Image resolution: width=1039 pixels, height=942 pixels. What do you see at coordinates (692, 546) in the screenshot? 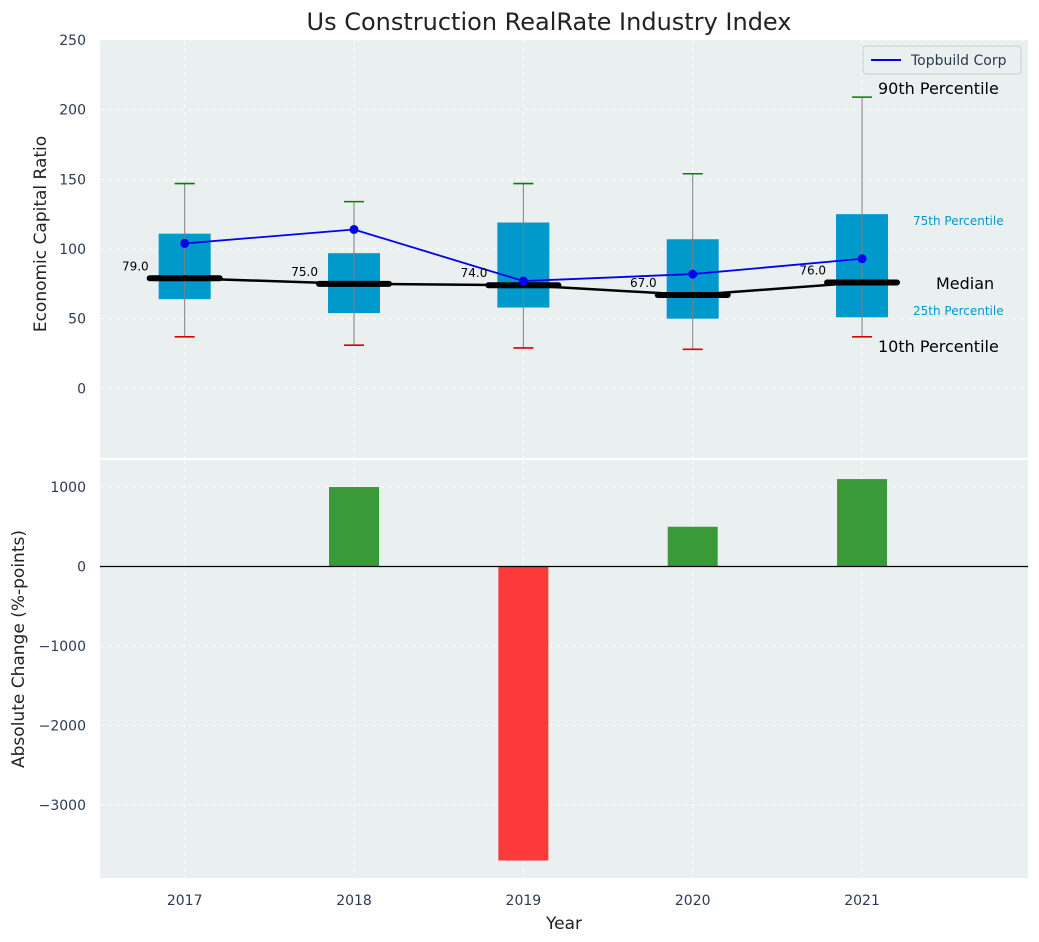
I see `bar-2020` at bounding box center [692, 546].